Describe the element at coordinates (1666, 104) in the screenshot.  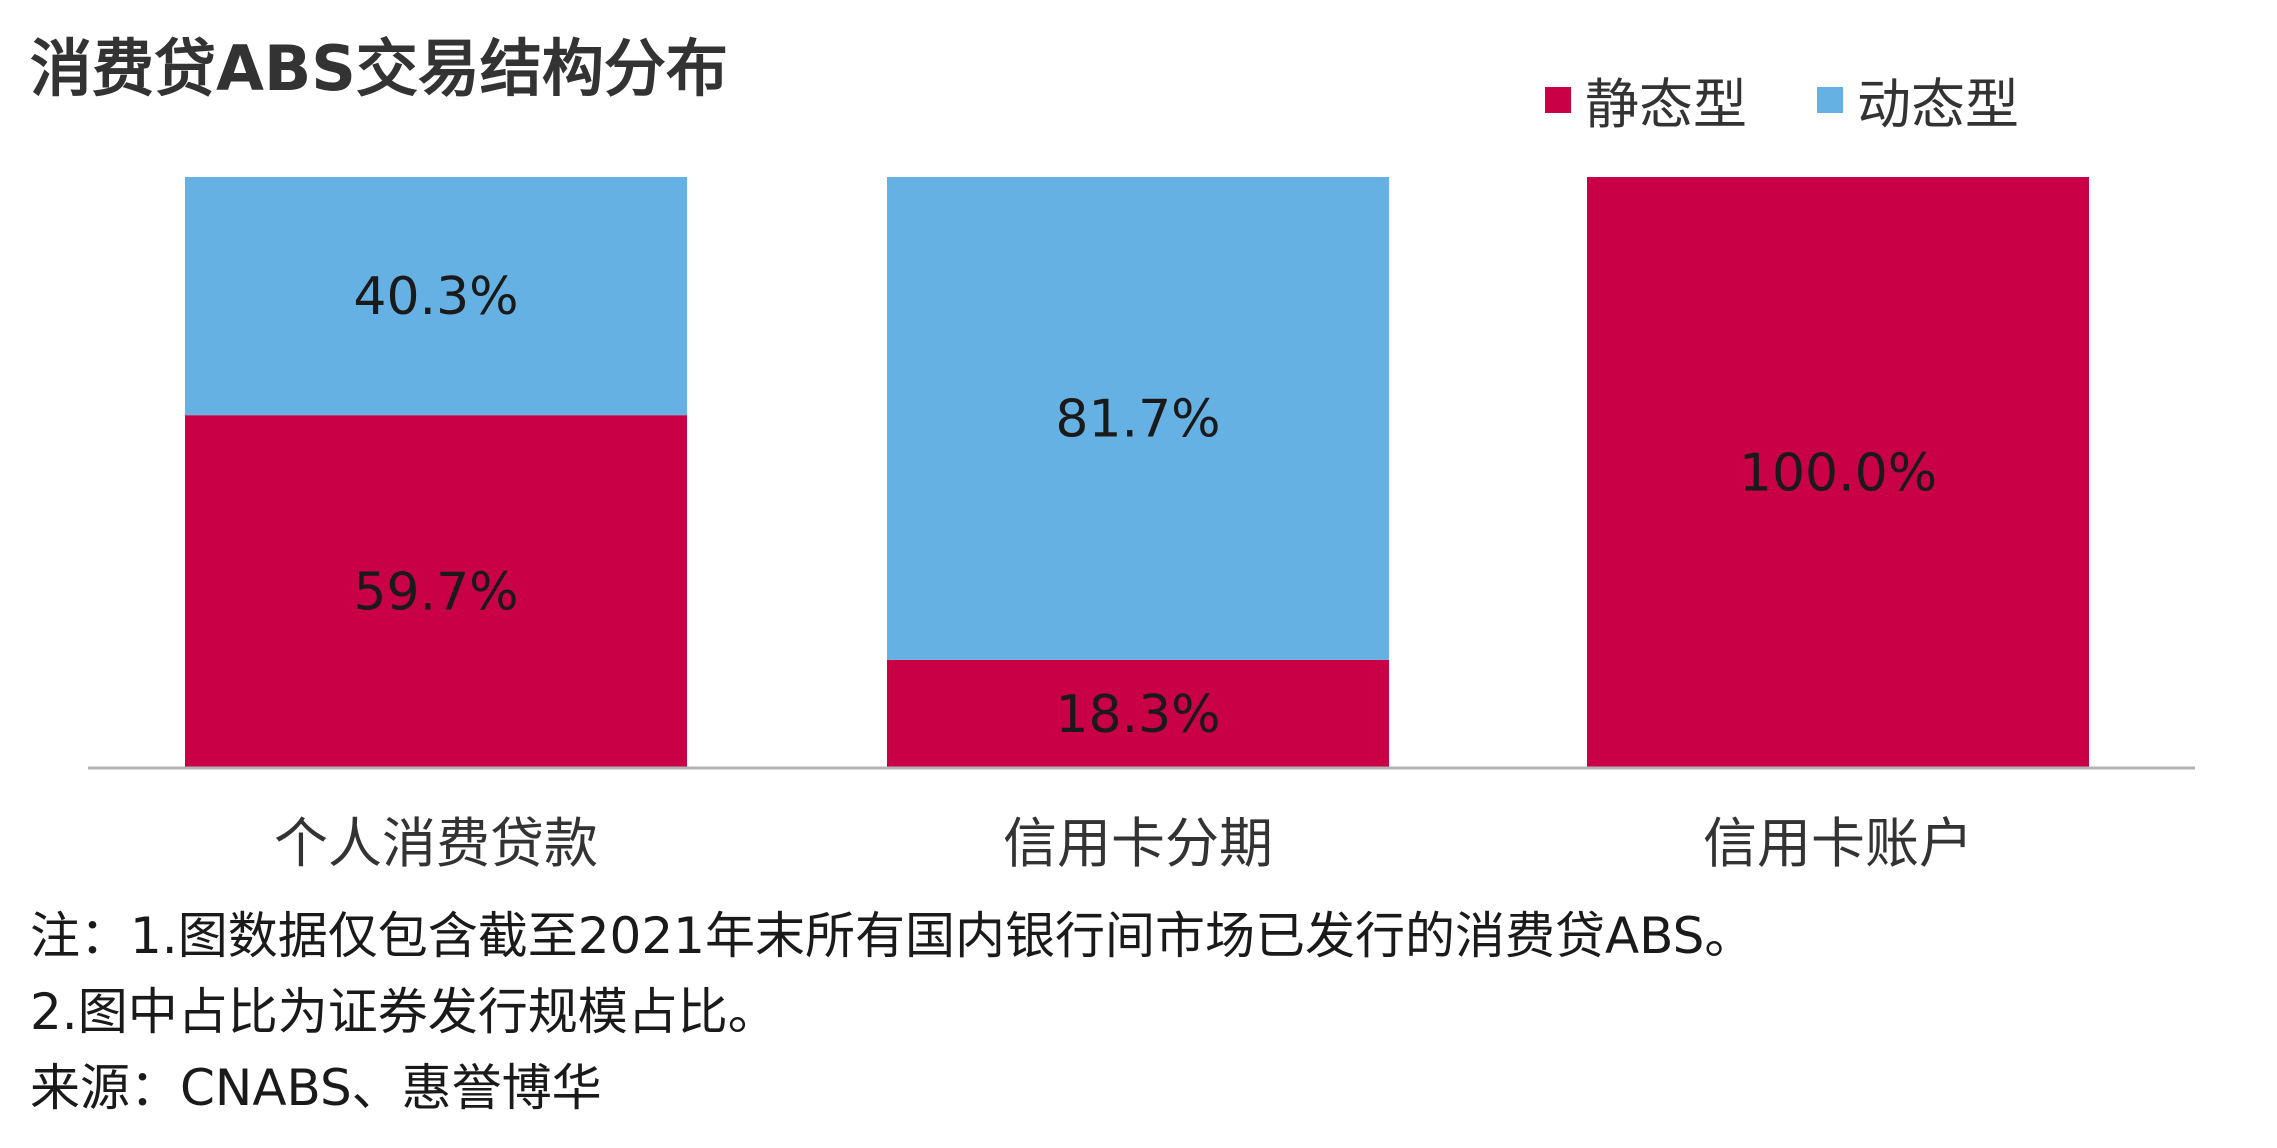
I see `legend-label-static: 静态型` at that location.